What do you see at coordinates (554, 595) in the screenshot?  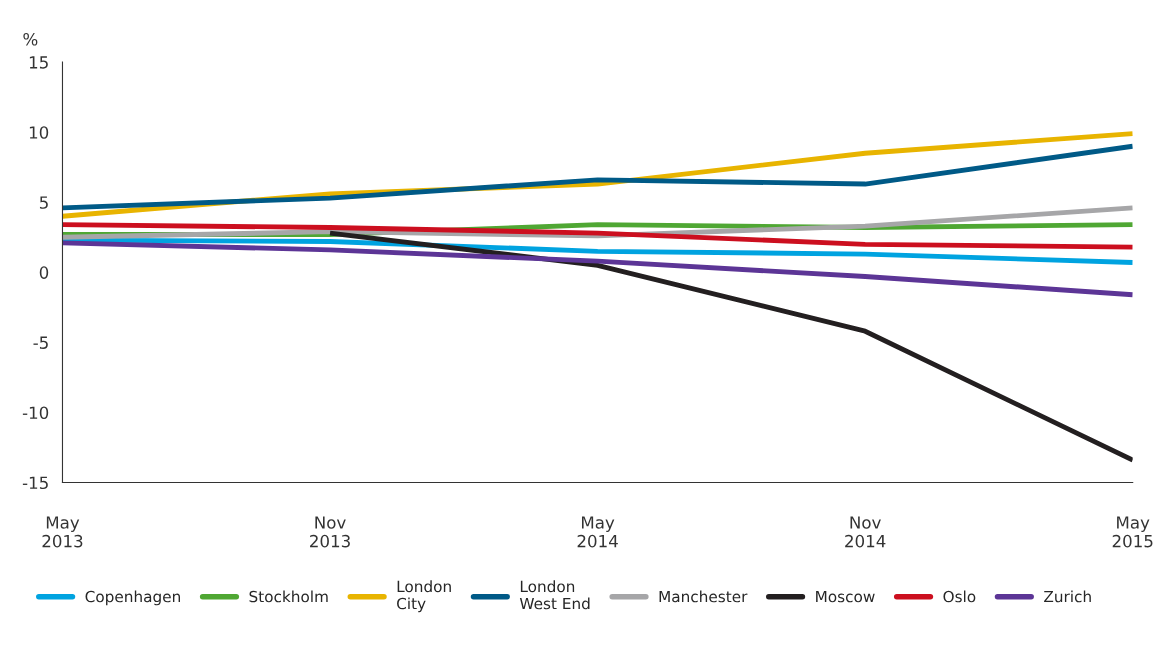 I see `legend-label: London West End` at bounding box center [554, 595].